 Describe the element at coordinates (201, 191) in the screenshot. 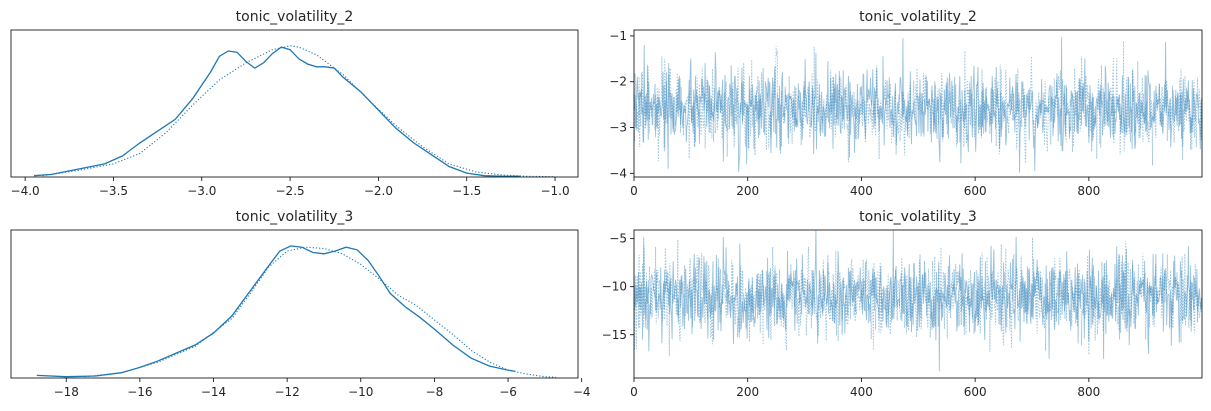

I see `x-tick-label: −3.0` at that location.